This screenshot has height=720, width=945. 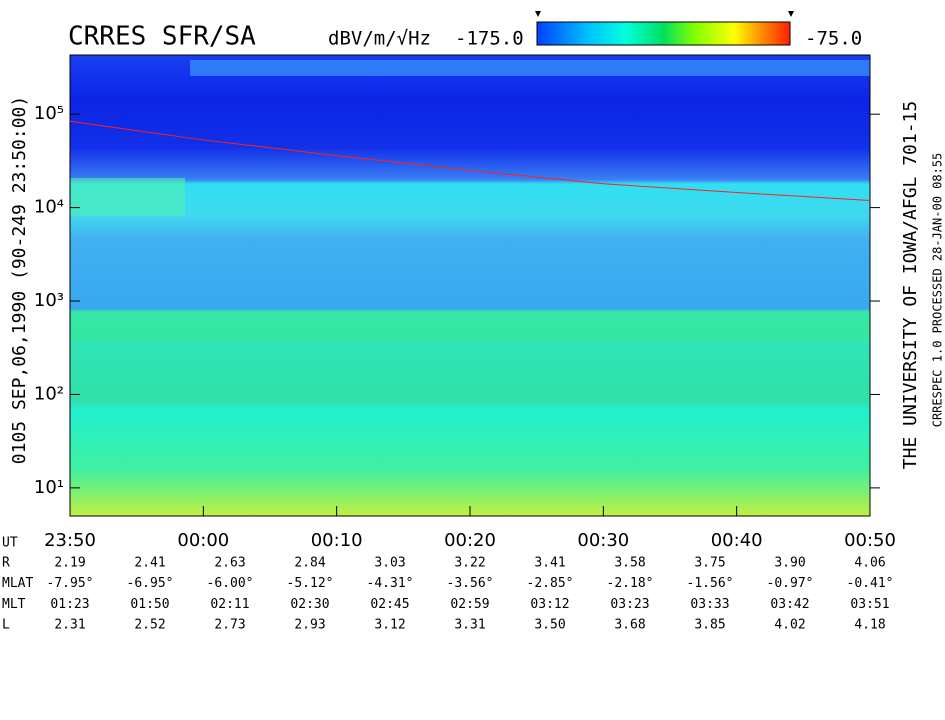 I want to click on ephemeris-value: -5.12°, so click(x=310, y=583).